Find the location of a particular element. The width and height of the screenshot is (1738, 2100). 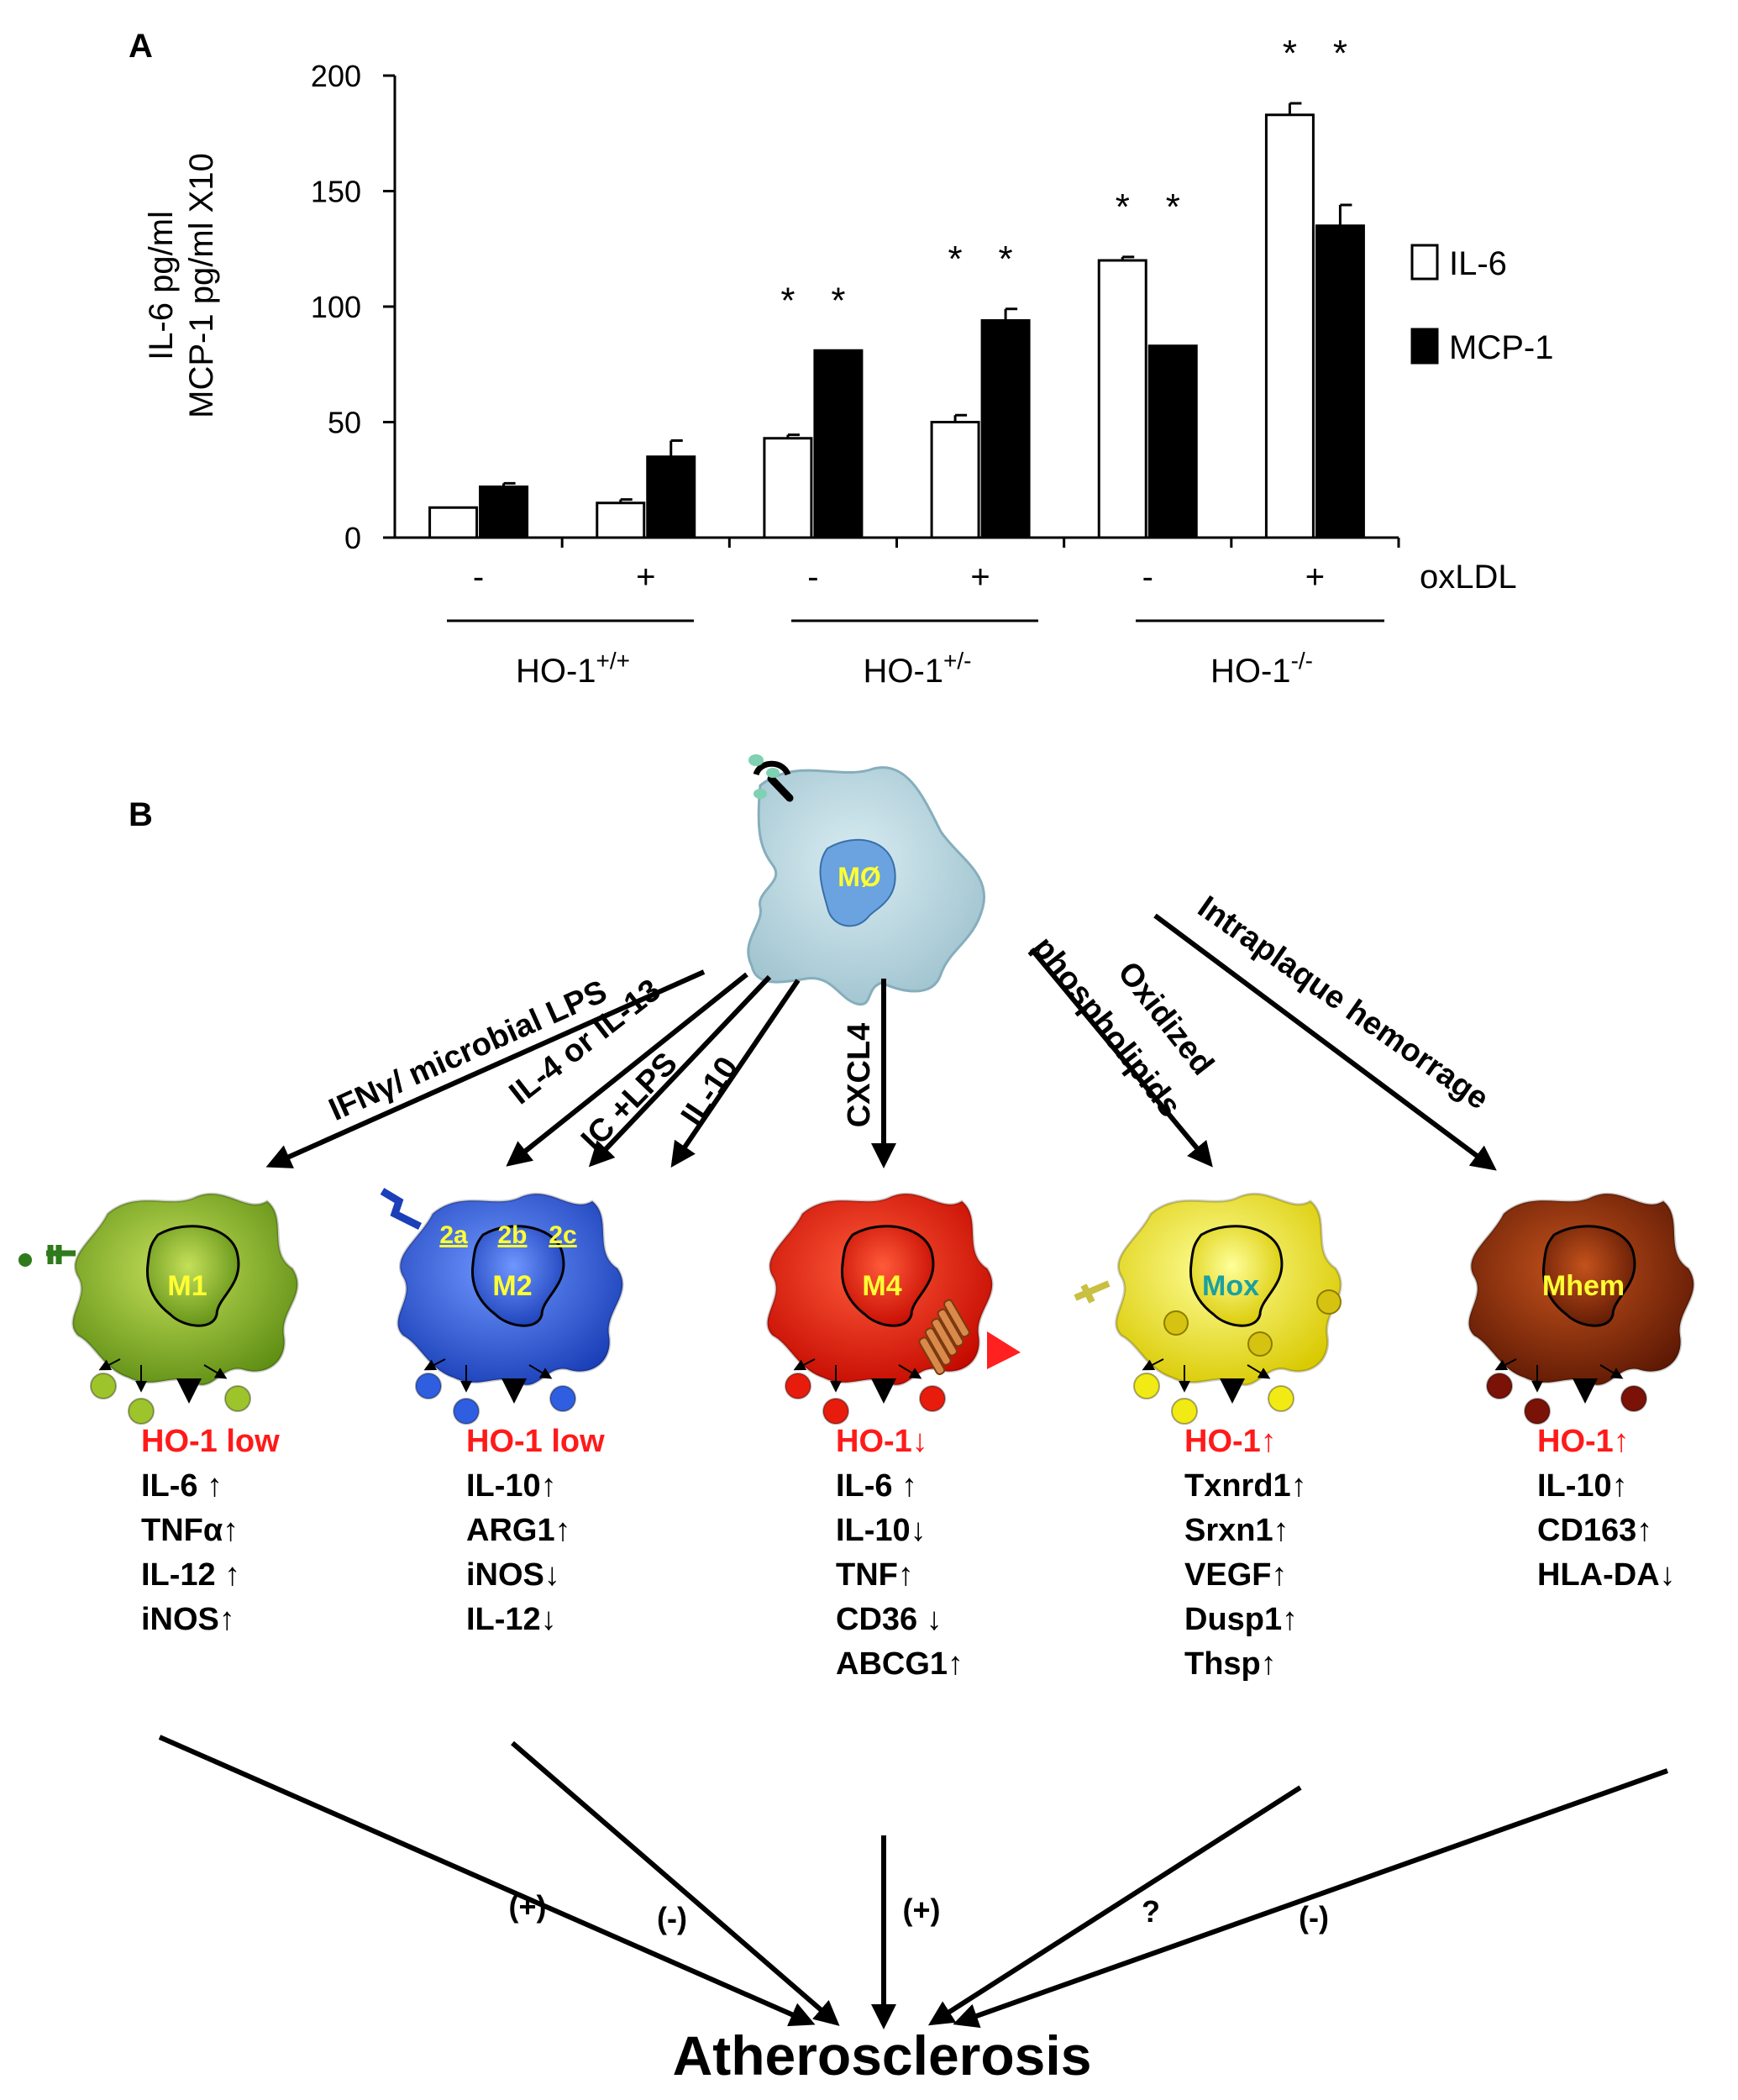

marker-text: Dusp1↑ is located at coordinates (1241, 1619).